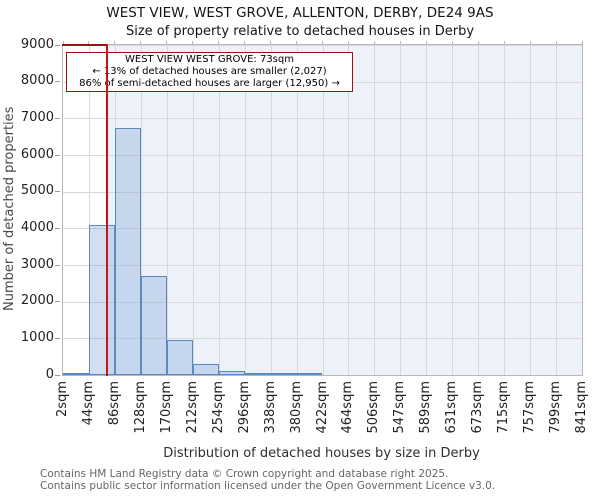 The width and height of the screenshot is (600, 500). What do you see at coordinates (270, 407) in the screenshot?
I see `x-tick-label: 338sqm` at bounding box center [270, 407].